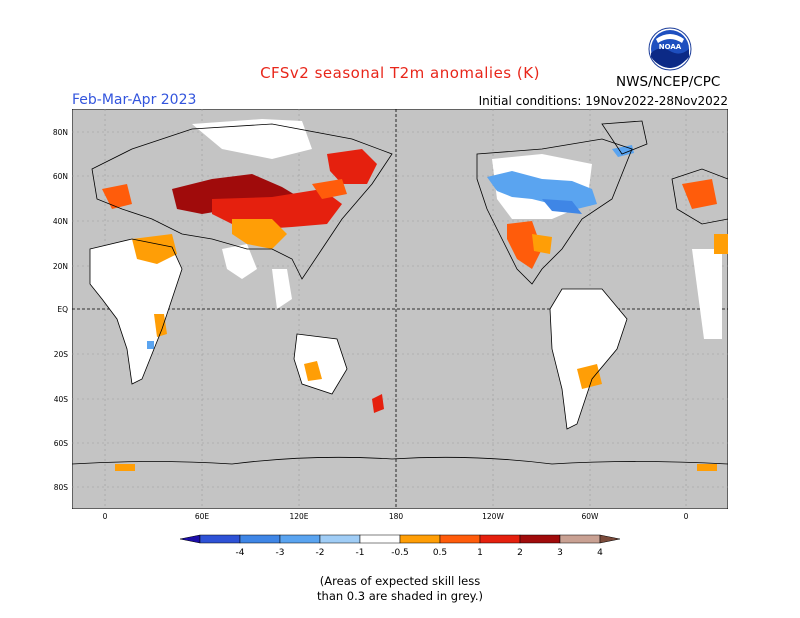 Image resolution: width=800 pixels, height=618 pixels. I want to click on lat-label-80s: 80S, so click(60, 487).